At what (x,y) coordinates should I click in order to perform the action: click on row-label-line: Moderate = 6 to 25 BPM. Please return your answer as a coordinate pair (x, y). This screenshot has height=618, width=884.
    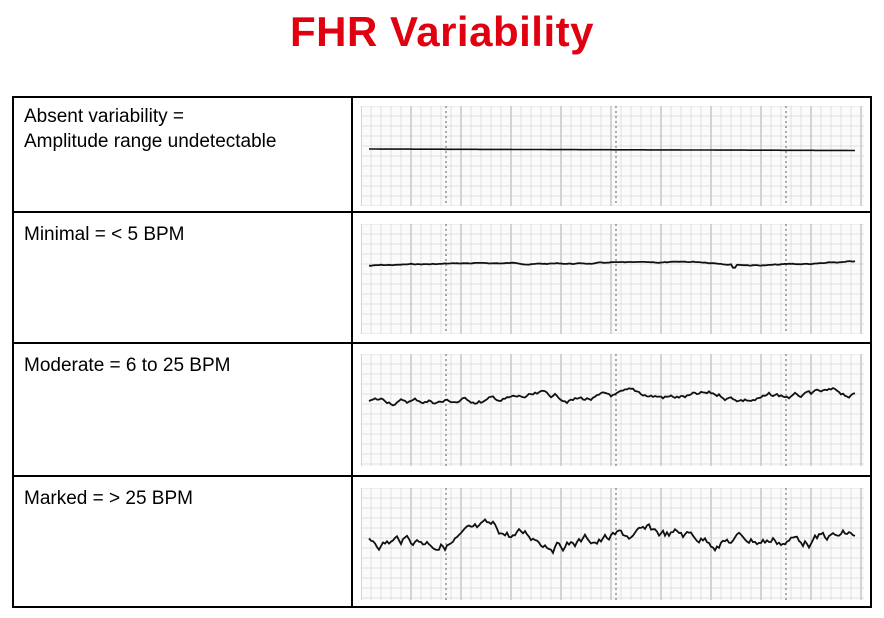
    Looking at the image, I should click on (127, 365).